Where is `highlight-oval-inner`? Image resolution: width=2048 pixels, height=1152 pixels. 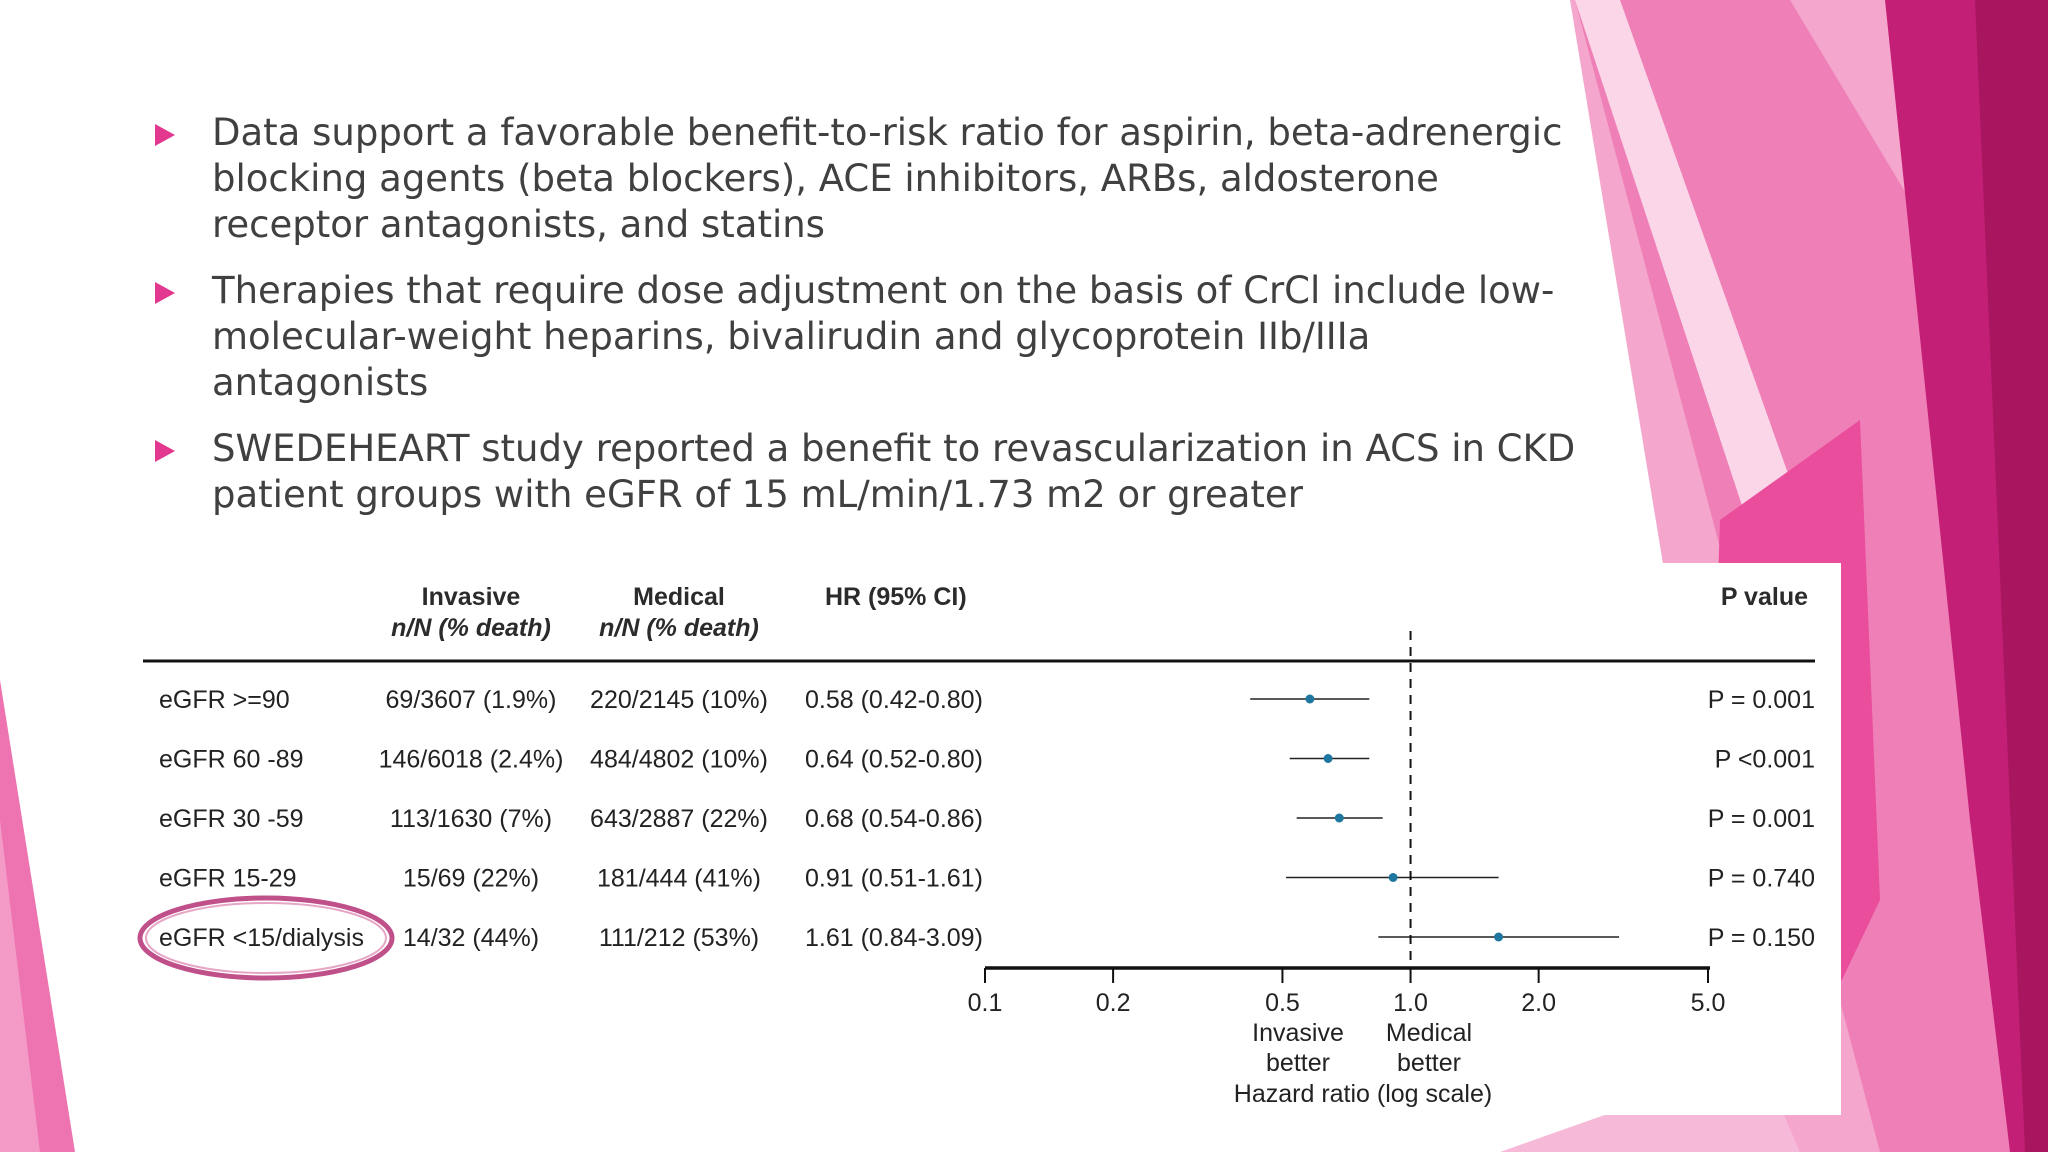 highlight-oval-inner is located at coordinates (266, 938).